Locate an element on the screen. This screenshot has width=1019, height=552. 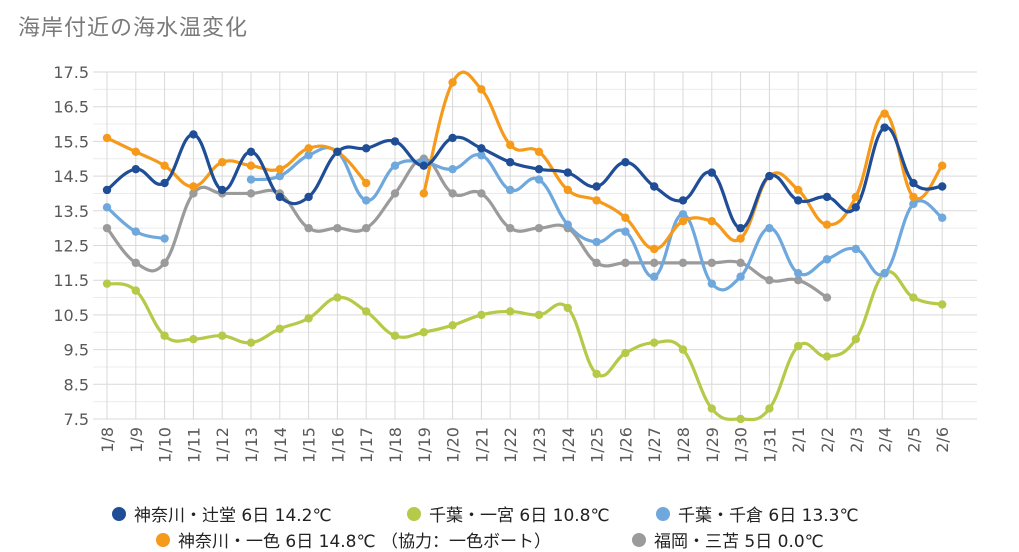
y-tick-label: 10.5 is located at coordinates (71, 315).